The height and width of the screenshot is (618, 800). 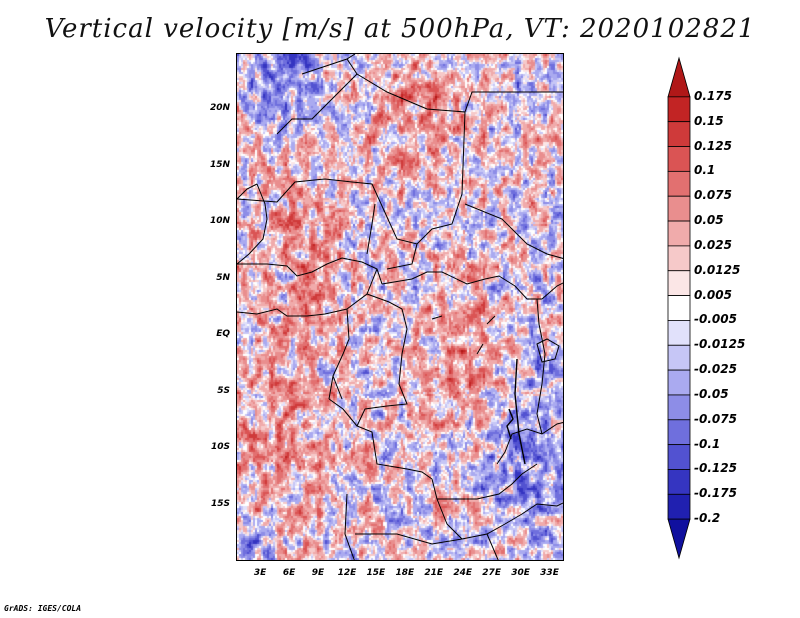 What do you see at coordinates (713, 95) in the screenshot?
I see `colorbar-label: 0.175` at bounding box center [713, 95].